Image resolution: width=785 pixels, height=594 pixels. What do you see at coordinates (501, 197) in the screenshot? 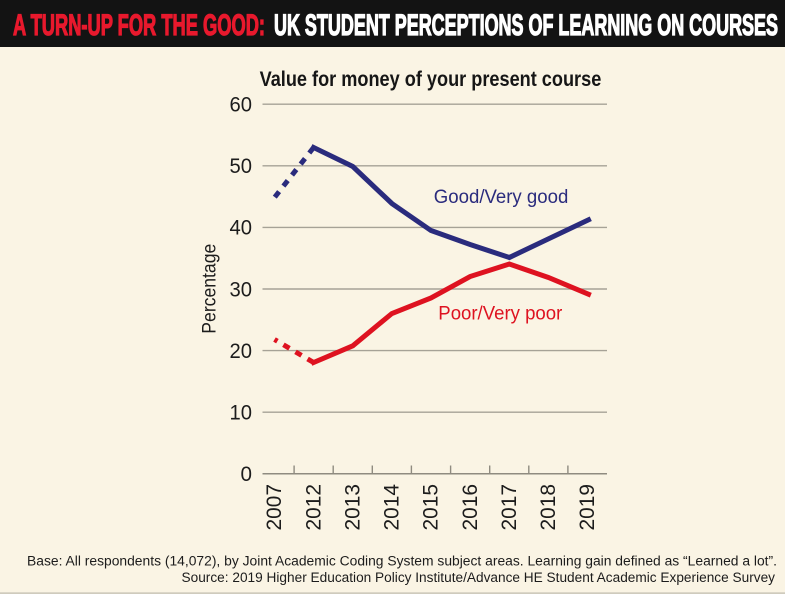
I see `svg-text: Good/Very good` at bounding box center [501, 197].